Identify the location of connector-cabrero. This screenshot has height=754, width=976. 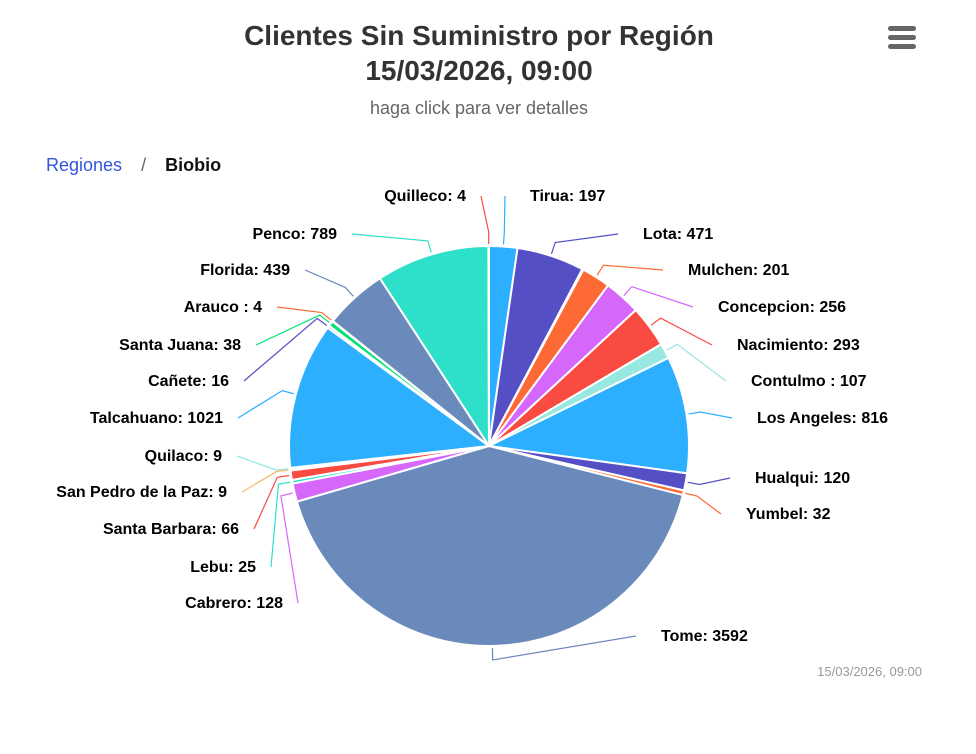
(289, 548).